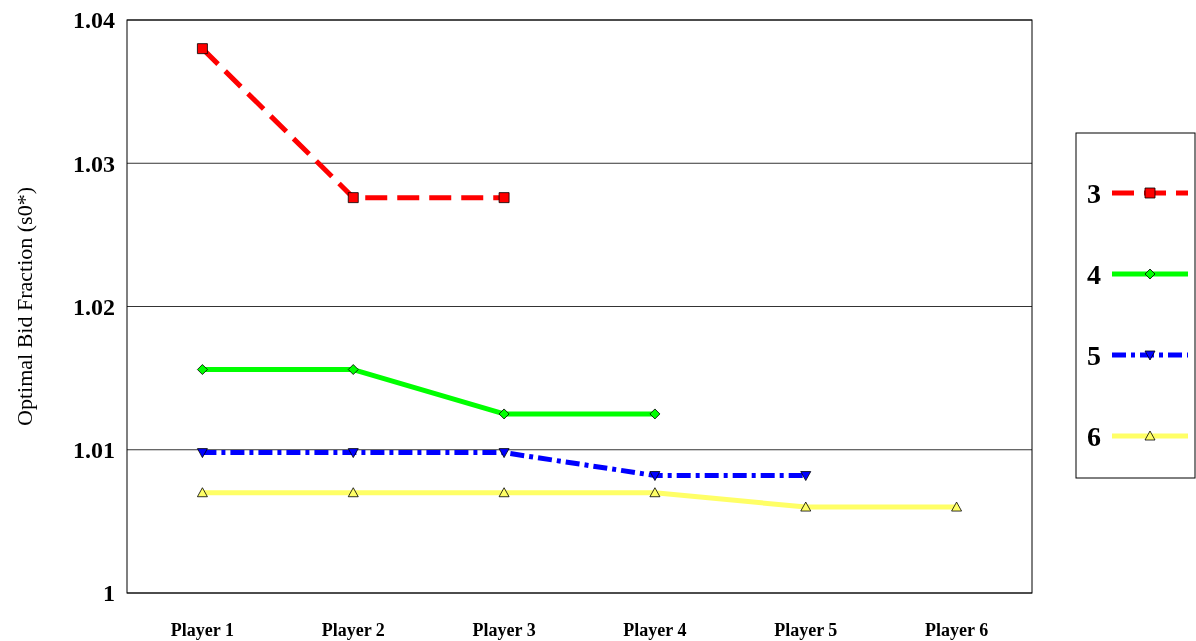 This screenshot has height=641, width=1196. What do you see at coordinates (1094, 436) in the screenshot?
I see `legend-label: 6` at bounding box center [1094, 436].